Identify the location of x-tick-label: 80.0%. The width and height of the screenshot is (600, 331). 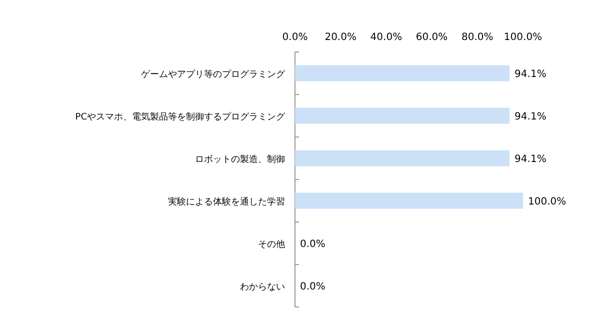
(478, 37).